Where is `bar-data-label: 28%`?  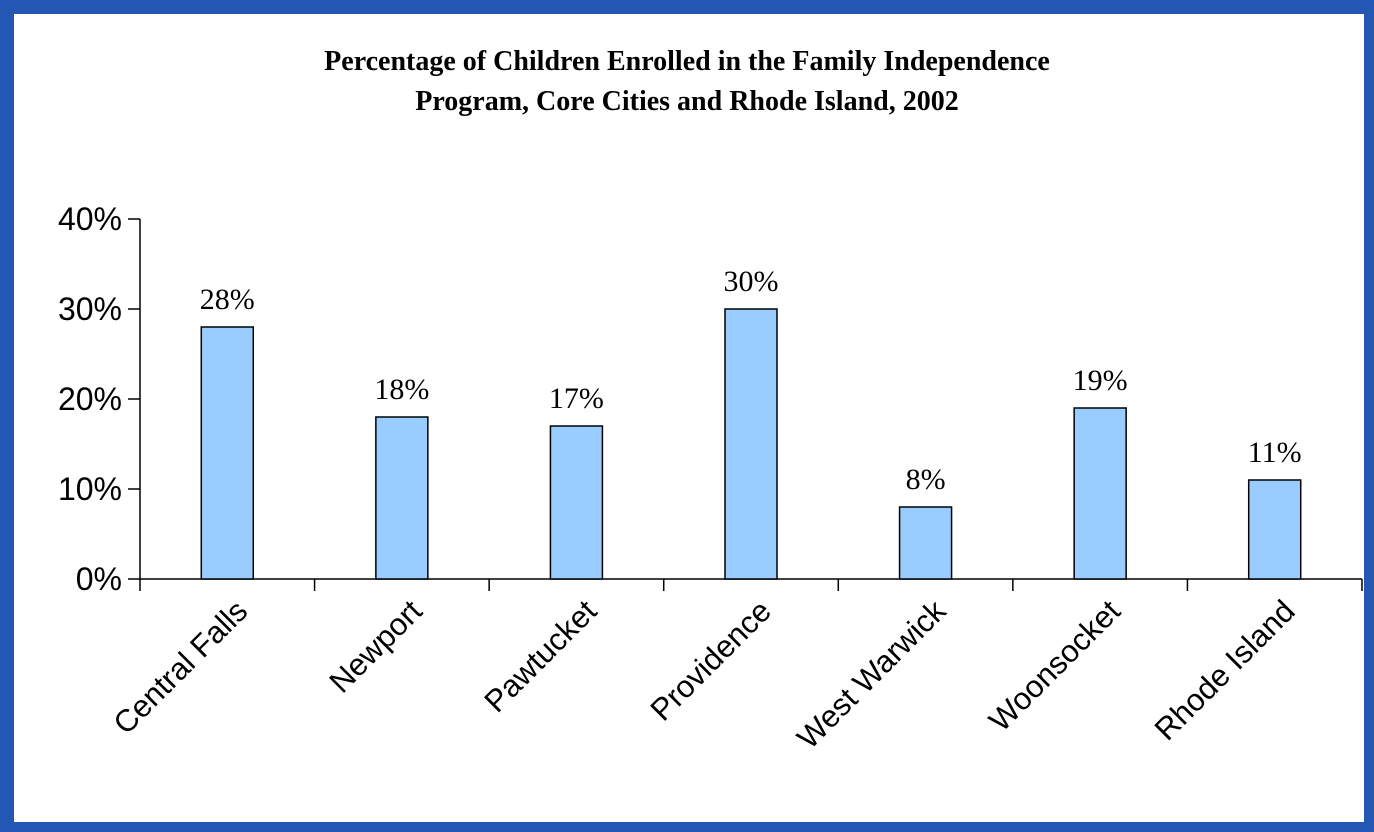
bar-data-label: 28% is located at coordinates (227, 299).